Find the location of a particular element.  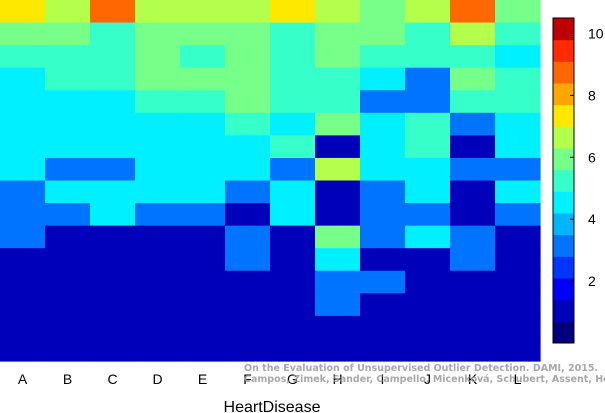

colorbar-tick-label: 10 is located at coordinates (596, 33).